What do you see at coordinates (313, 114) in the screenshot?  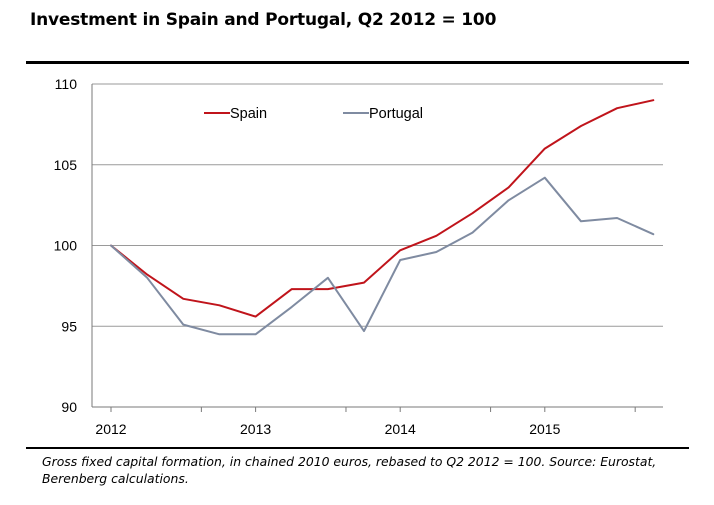 I see `legend: Spain Portugal` at bounding box center [313, 114].